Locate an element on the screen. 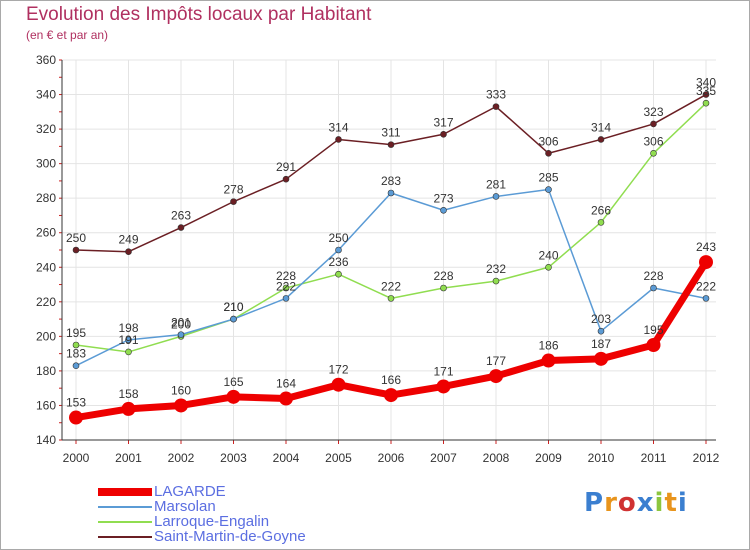 Image resolution: width=750 pixels, height=550 pixels. x-tick-label: 2005 is located at coordinates (338, 458).